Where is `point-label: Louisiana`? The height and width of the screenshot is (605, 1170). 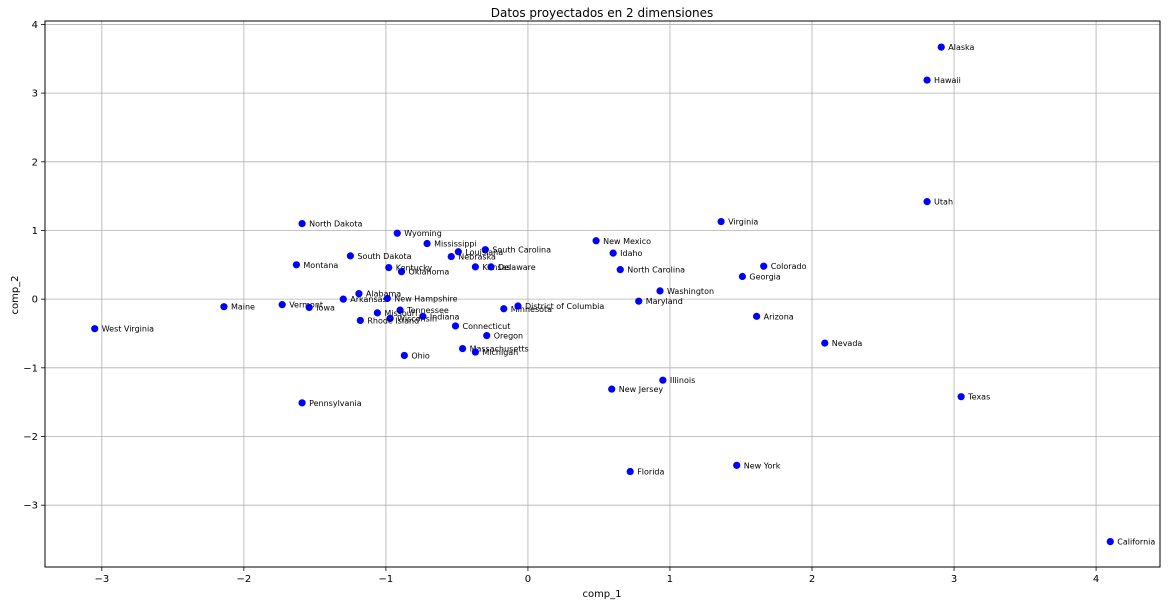 point-label: Louisiana is located at coordinates (484, 252).